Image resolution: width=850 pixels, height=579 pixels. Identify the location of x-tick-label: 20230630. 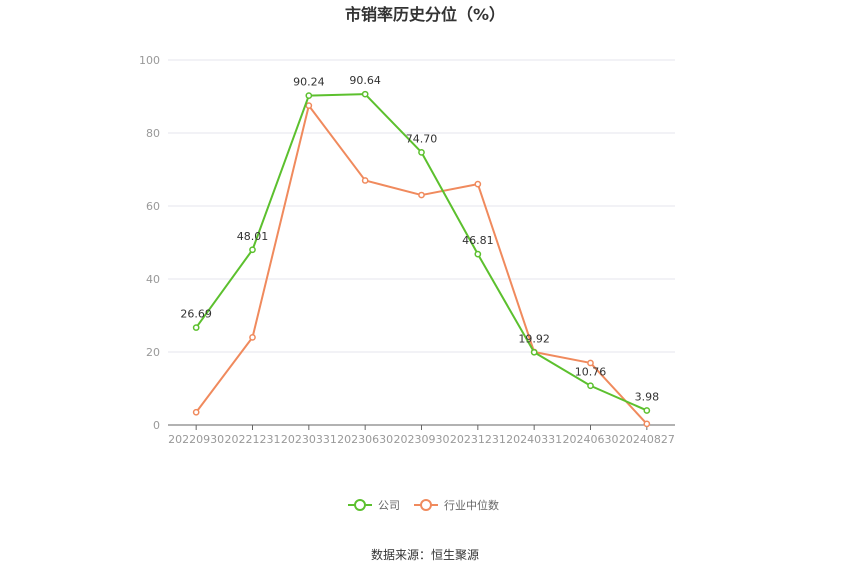
(365, 439).